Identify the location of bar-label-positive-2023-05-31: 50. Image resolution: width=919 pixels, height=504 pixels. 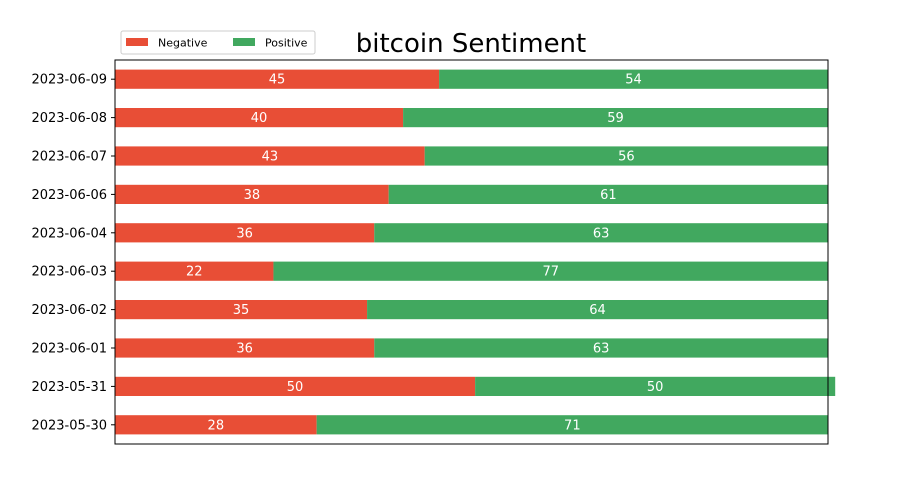
(655, 387).